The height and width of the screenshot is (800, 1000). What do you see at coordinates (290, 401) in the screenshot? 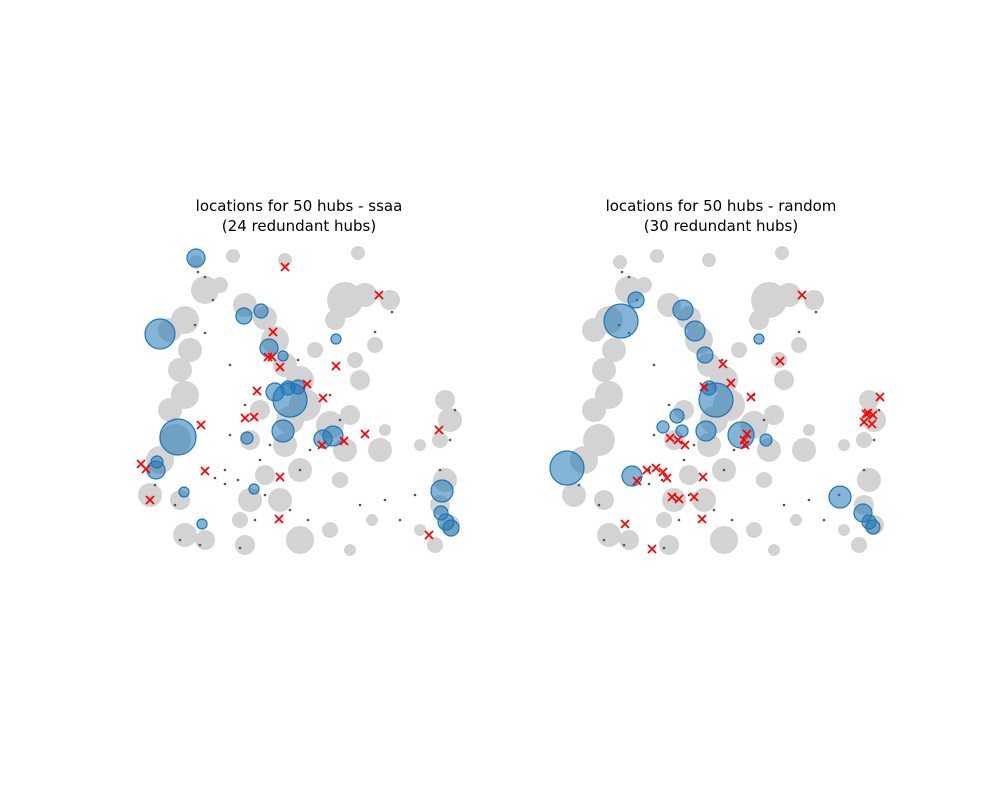
I see `redundant-hub-markers` at bounding box center [290, 401].